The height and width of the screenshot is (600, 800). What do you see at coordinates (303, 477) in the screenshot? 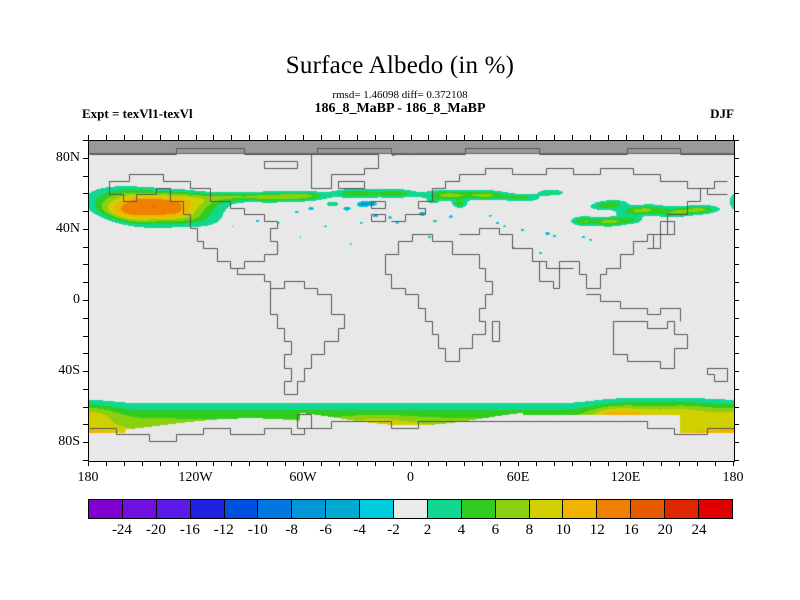
I see `x-axis-label: 60W` at bounding box center [303, 477].